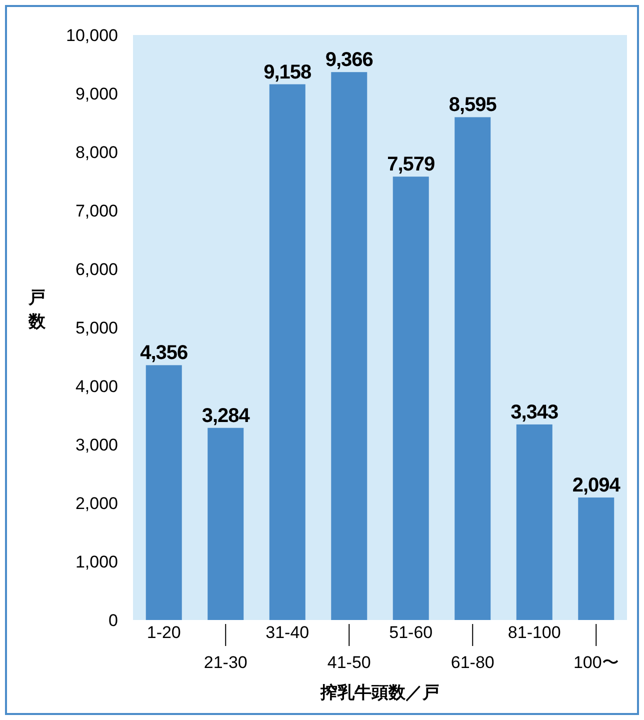 This screenshot has width=644, height=720. I want to click on y-tick-label: 2,000, so click(96, 503).